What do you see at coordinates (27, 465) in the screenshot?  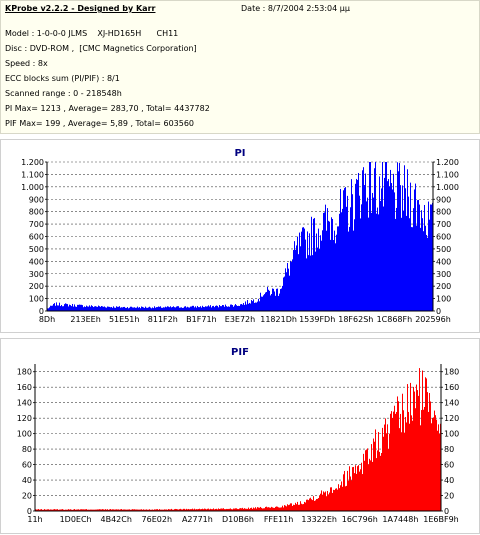 I see `y-tick-label-left: 60` at bounding box center [27, 465].